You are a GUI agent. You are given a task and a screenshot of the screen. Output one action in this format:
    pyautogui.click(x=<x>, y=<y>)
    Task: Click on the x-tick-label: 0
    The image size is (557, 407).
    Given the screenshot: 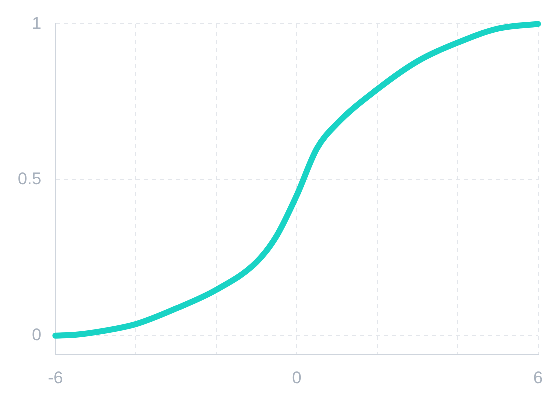 What is the action you would take?
    pyautogui.click(x=297, y=378)
    